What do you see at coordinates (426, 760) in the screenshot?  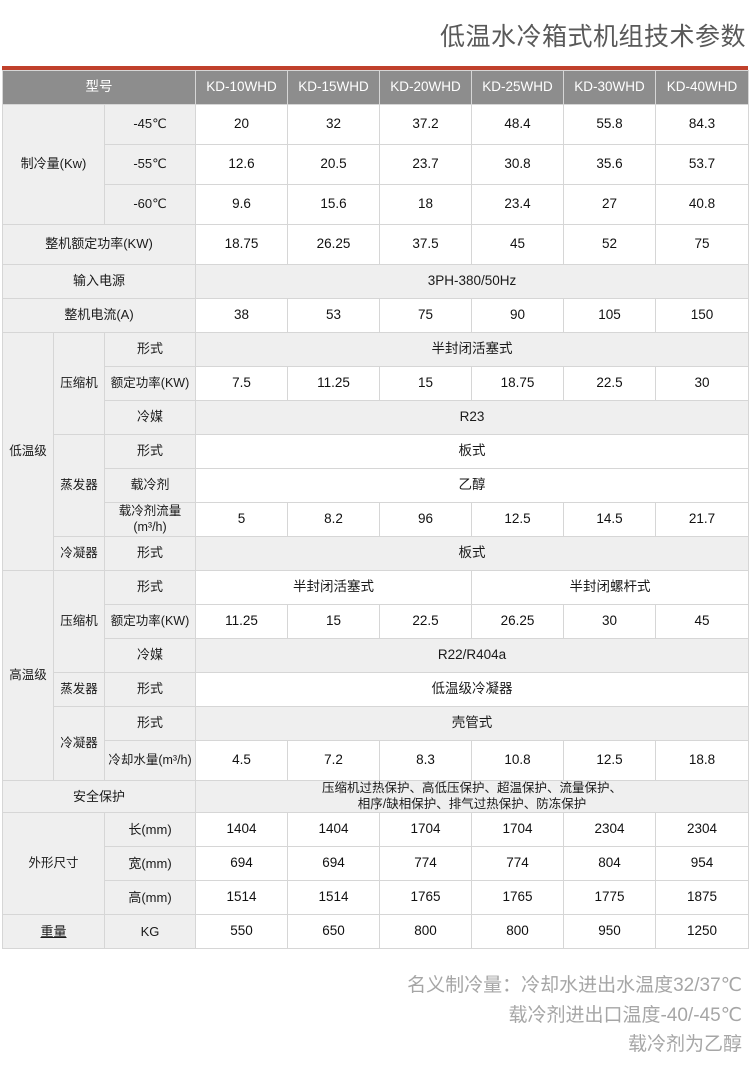 I see `cell-cooling-water-2: 8.3` at bounding box center [426, 760].